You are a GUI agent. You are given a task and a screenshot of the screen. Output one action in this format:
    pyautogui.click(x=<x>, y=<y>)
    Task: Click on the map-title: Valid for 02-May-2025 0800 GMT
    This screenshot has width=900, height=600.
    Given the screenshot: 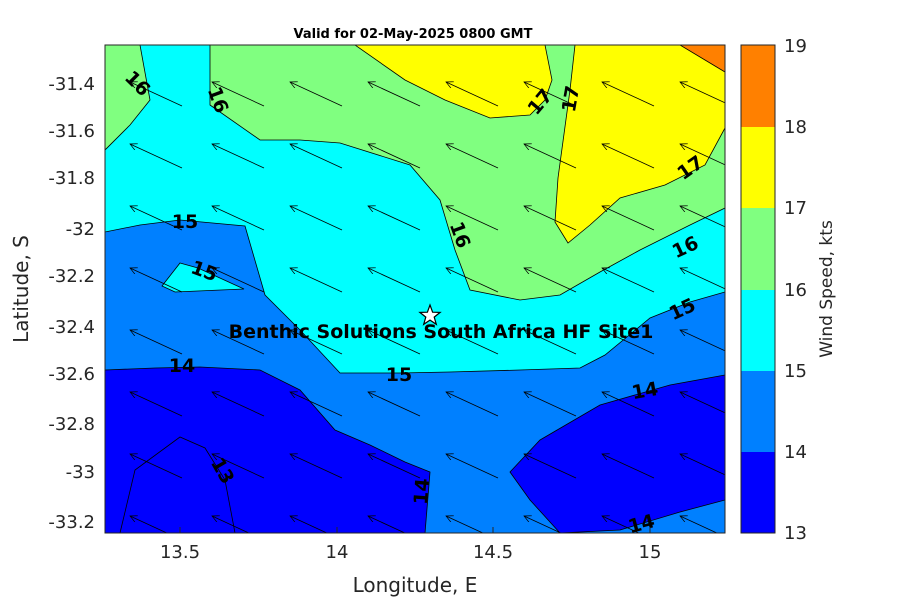 What is the action you would take?
    pyautogui.click(x=413, y=34)
    